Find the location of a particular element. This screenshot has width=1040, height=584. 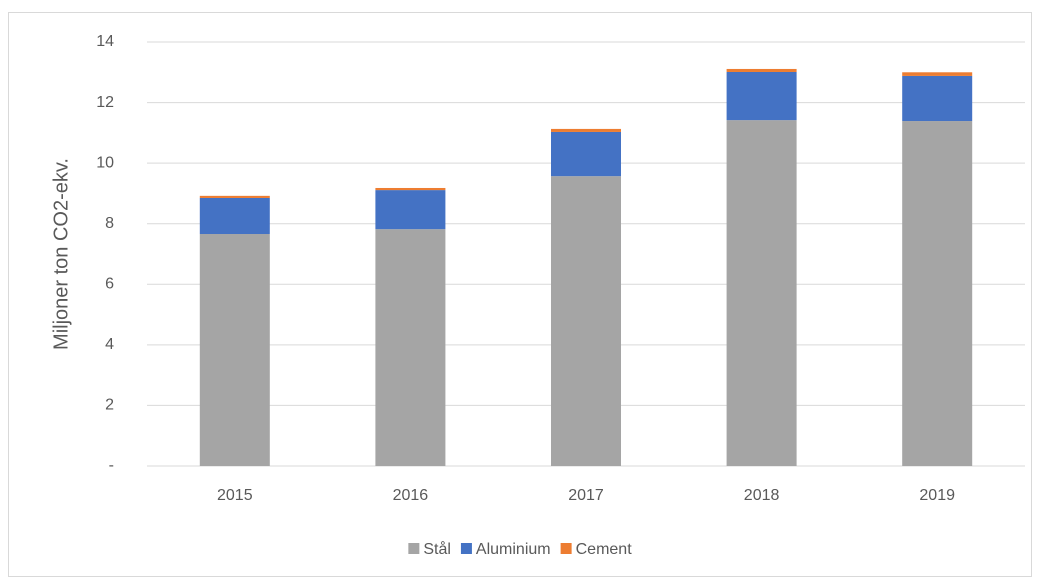

x-tick-label: 2015 is located at coordinates (235, 495).